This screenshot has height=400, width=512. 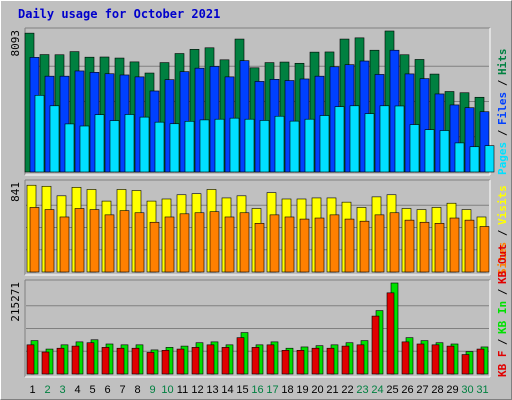 I want to click on legend-kb: KB F / KB In / KB Out, so click(x=502, y=310).